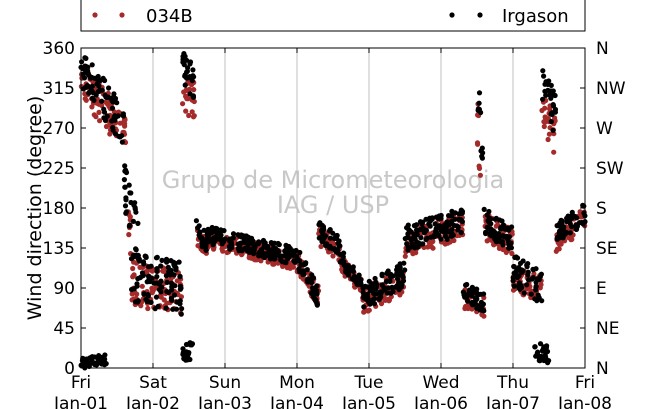 The width and height of the screenshot is (650, 409). What do you see at coordinates (59, 129) in the screenshot?
I see `y-tick-label: 270` at bounding box center [59, 129].